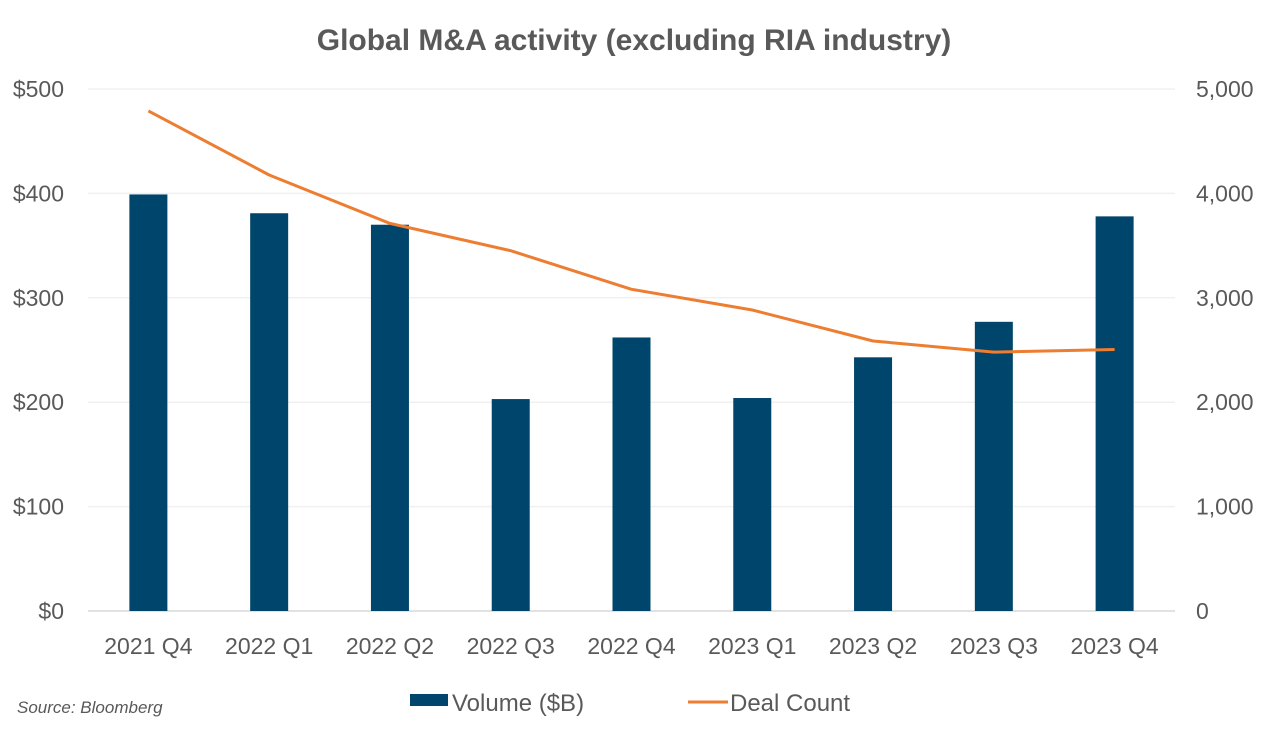  What do you see at coordinates (51, 611) in the screenshot?
I see `left-tick-label: $0` at bounding box center [51, 611].